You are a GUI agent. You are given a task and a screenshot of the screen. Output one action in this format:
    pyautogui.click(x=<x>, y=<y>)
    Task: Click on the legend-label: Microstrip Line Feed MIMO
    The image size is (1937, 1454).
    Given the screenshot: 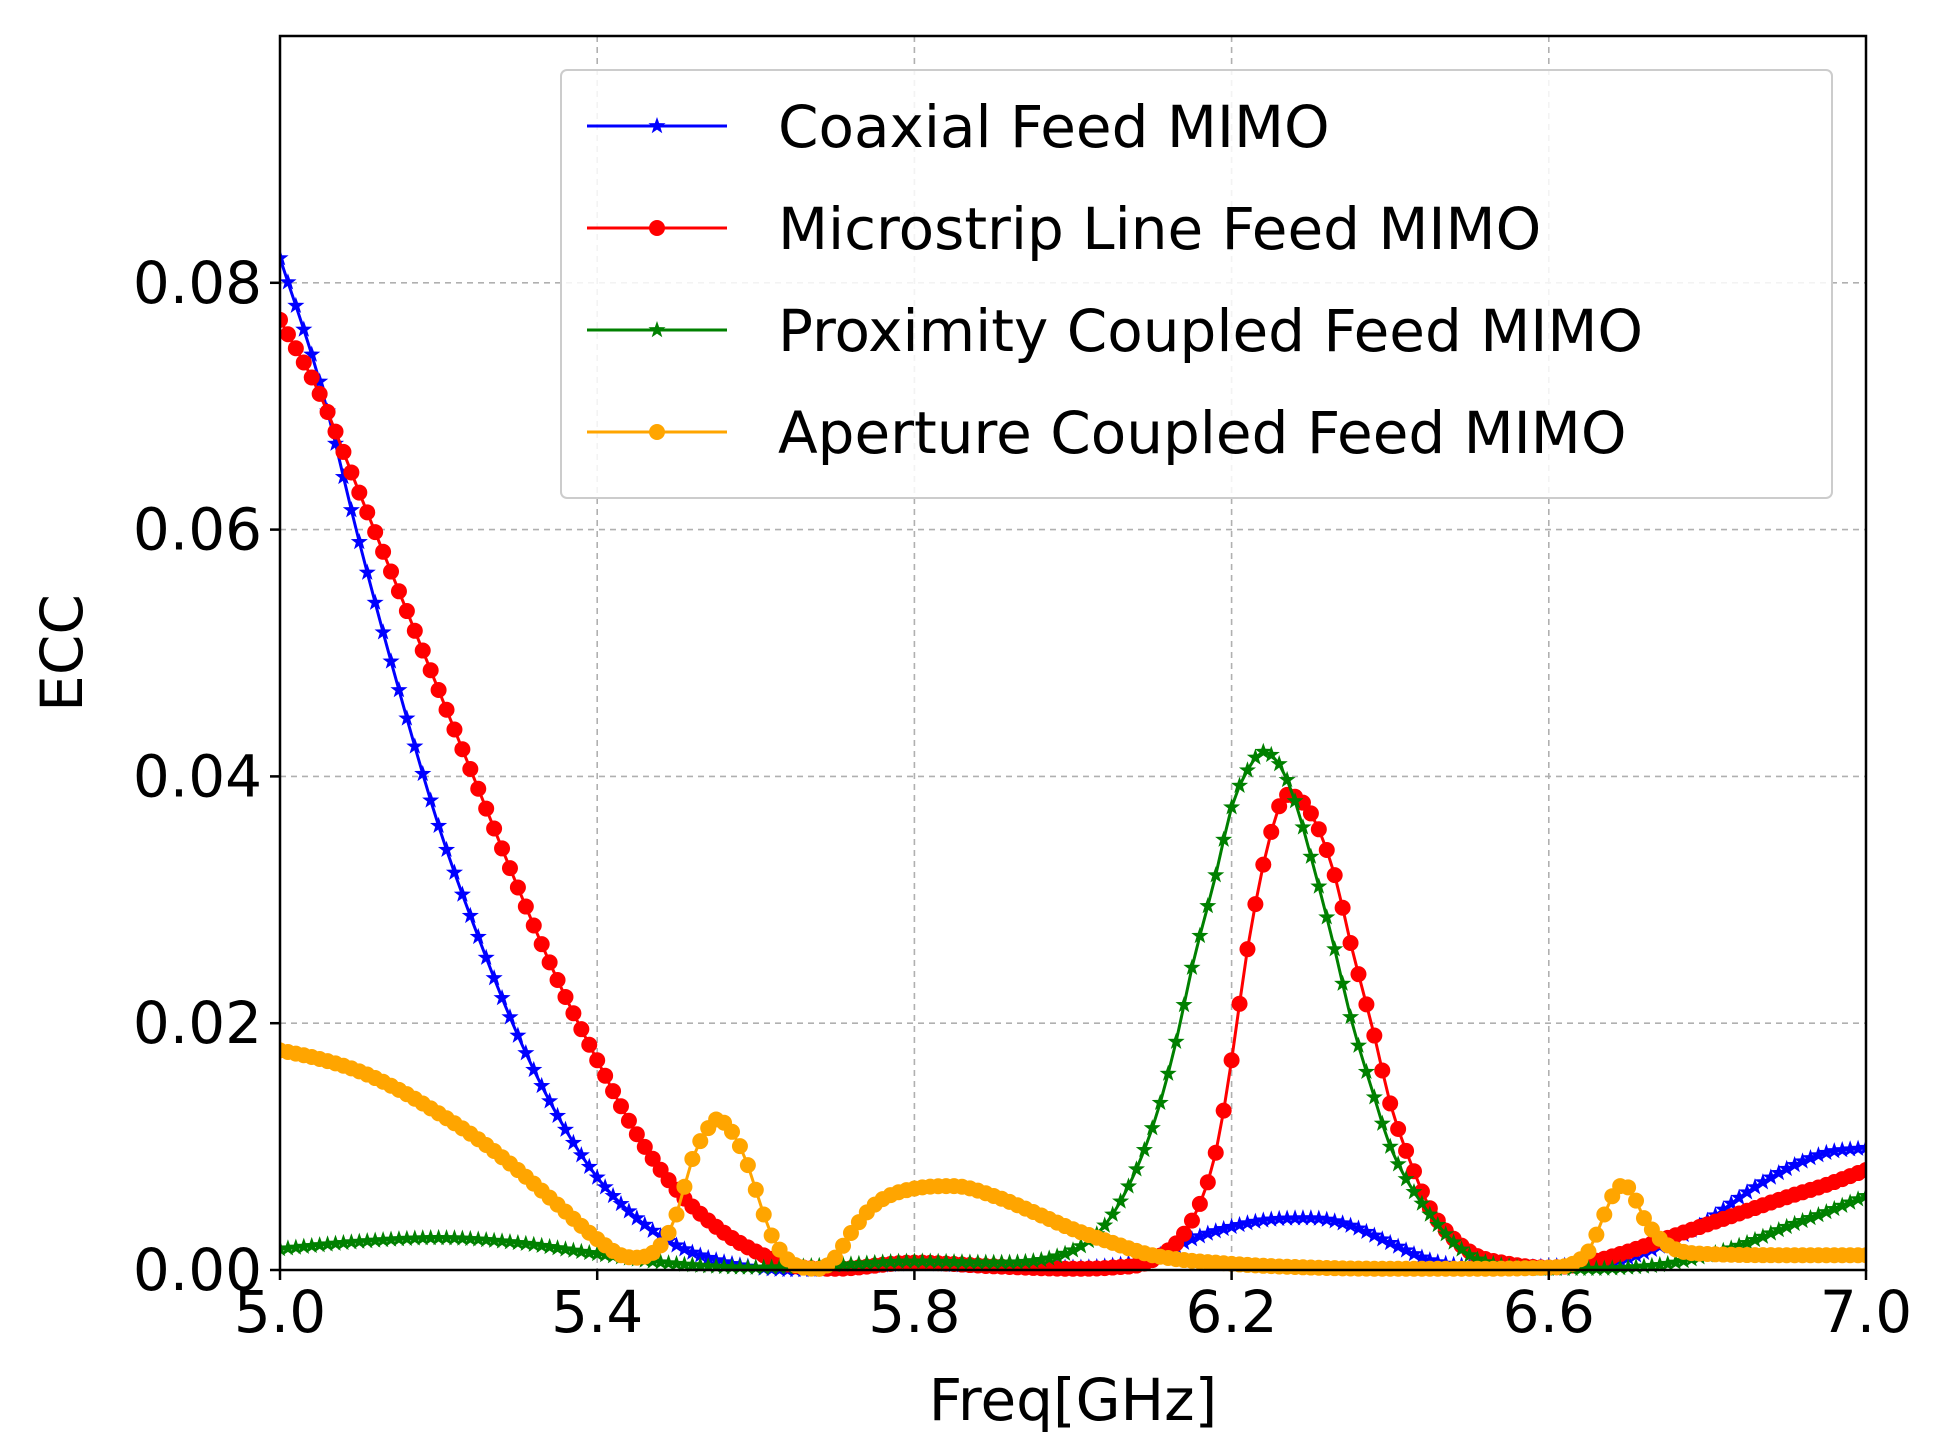 What is the action you would take?
    pyautogui.click(x=1159, y=229)
    